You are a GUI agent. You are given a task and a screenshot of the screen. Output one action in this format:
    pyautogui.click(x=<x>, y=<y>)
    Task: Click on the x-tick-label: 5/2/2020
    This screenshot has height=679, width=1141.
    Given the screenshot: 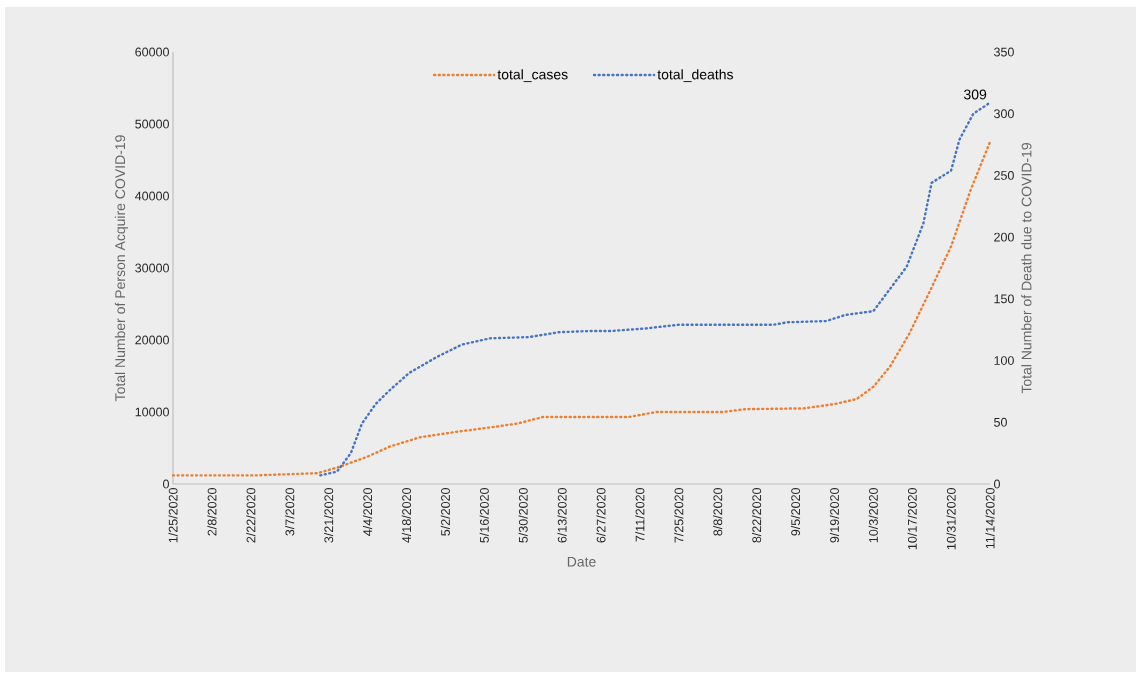 What is the action you would take?
    pyautogui.click(x=445, y=512)
    